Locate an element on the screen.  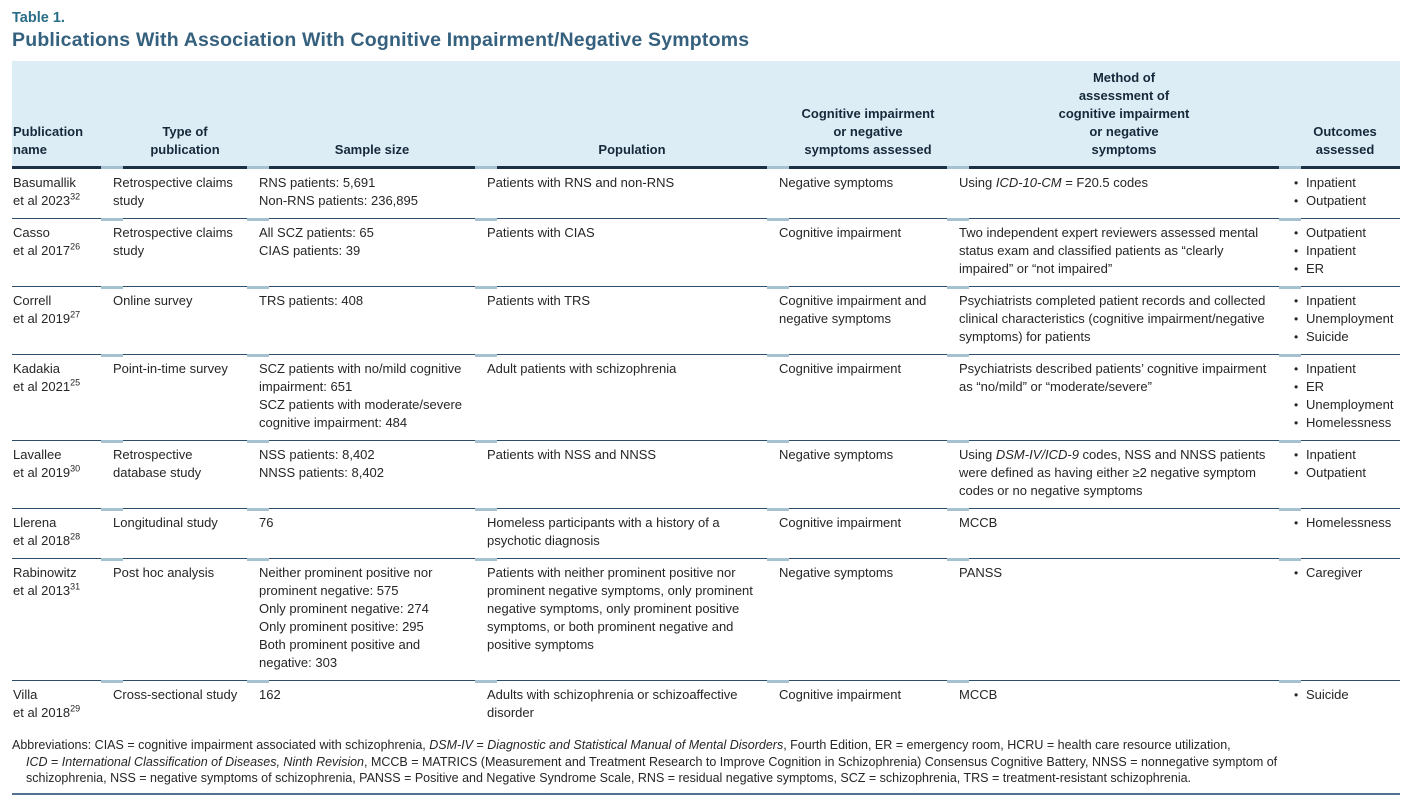
sample-size-cell: NSS patients: 8,402 NNSS patients: 8,402 is located at coordinates (366, 475).